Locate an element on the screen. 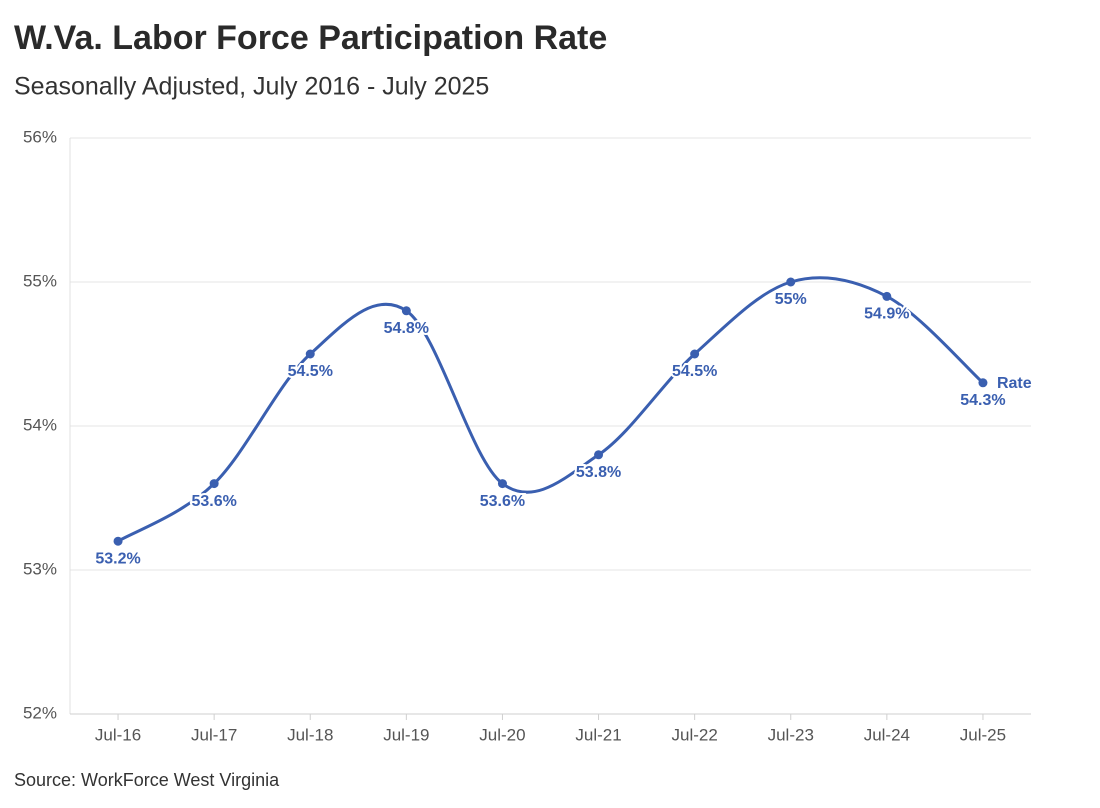  x-tick-label: Jul-23 is located at coordinates (791, 734).